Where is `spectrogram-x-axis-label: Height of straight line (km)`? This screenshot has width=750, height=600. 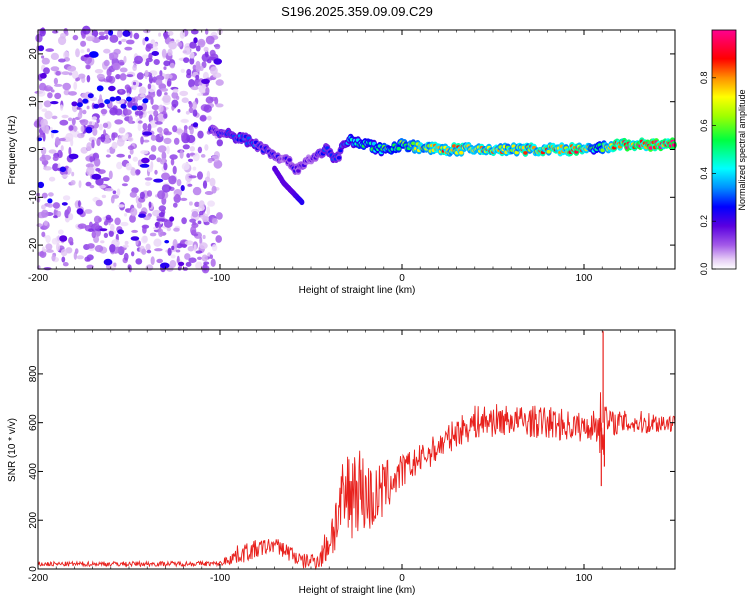 spectrogram-x-axis-label: Height of straight line (km) is located at coordinates (357, 290).